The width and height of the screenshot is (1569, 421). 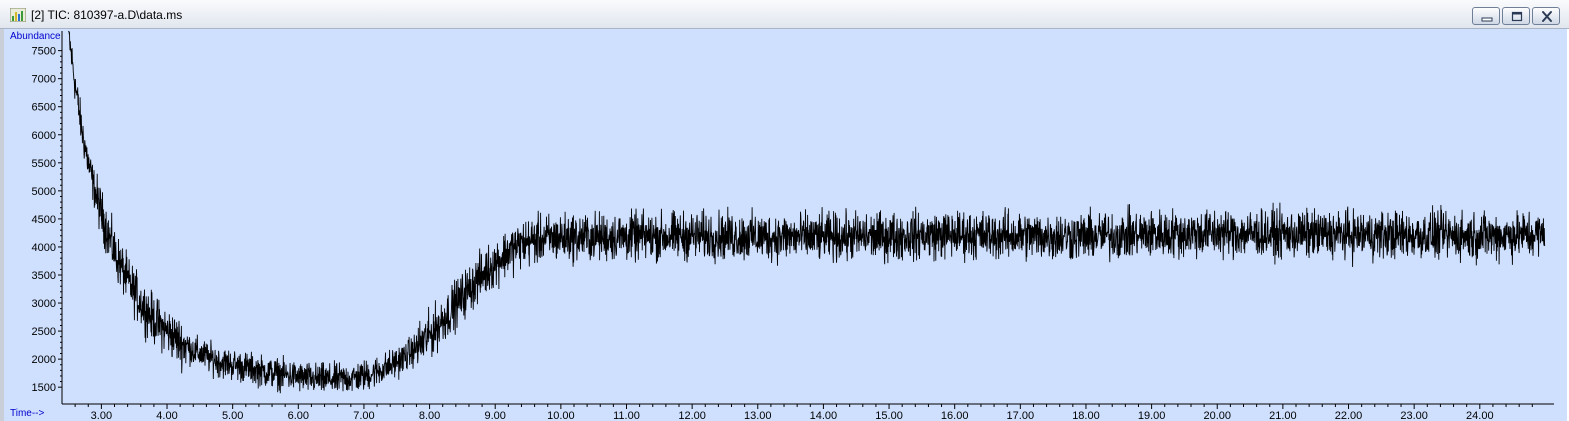 I want to click on close-button, so click(x=1546, y=16).